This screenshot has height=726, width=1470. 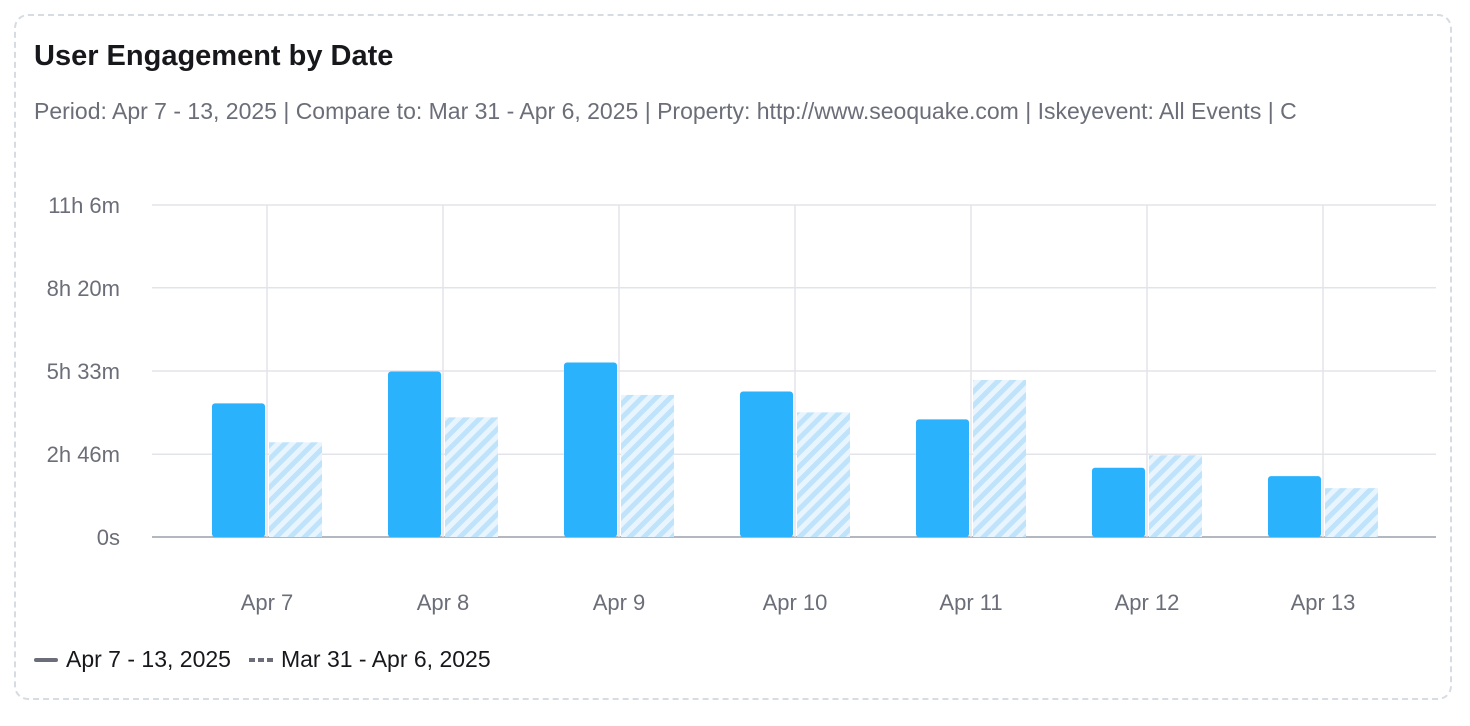 I want to click on y-tick-label: 2h 46m, so click(x=83, y=454).